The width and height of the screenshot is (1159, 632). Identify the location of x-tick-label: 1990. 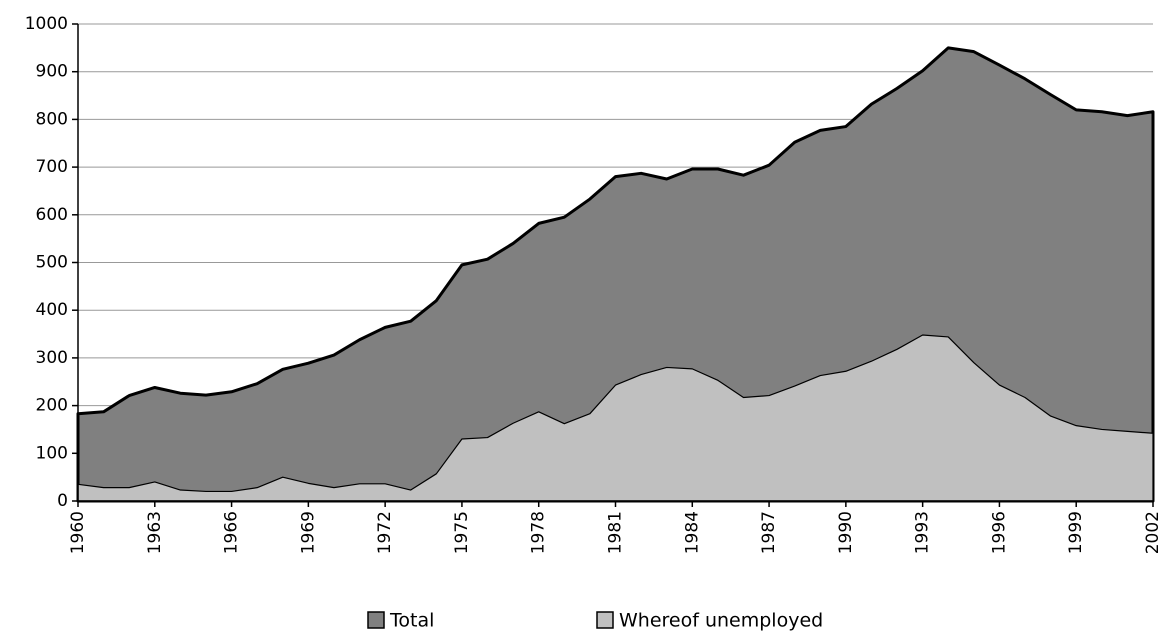
(846, 532).